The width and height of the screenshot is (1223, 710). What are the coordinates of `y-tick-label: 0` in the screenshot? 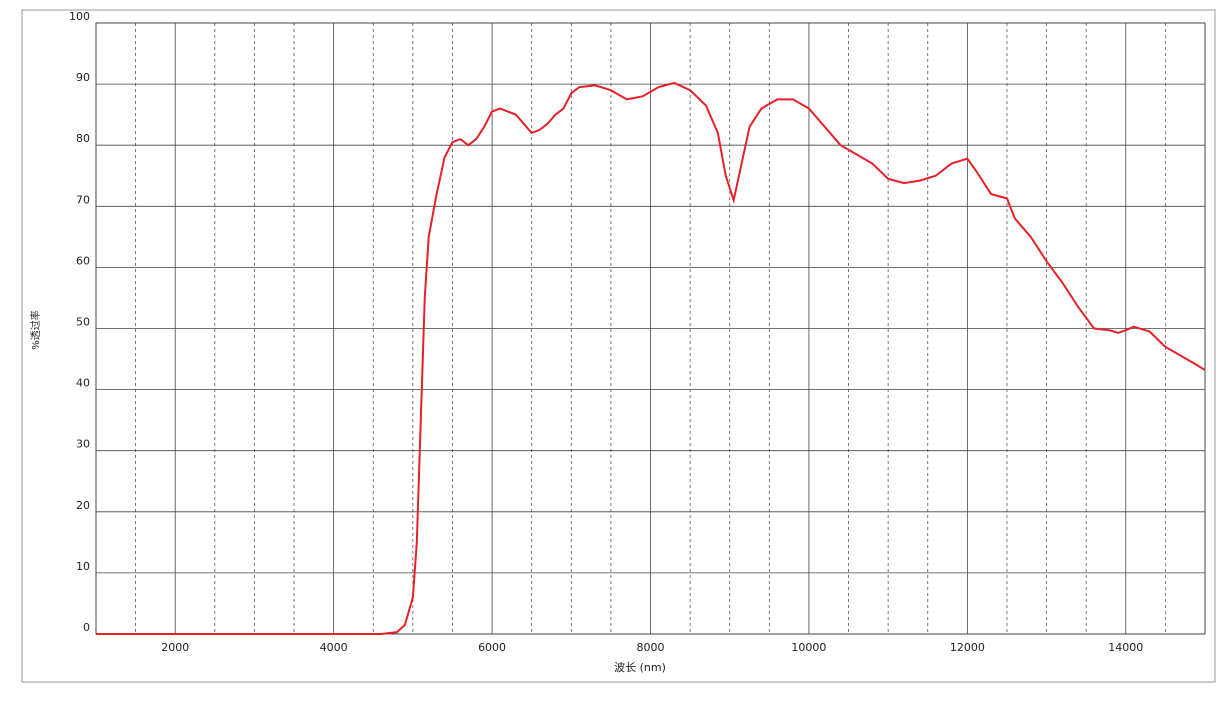 It's located at (86, 627).